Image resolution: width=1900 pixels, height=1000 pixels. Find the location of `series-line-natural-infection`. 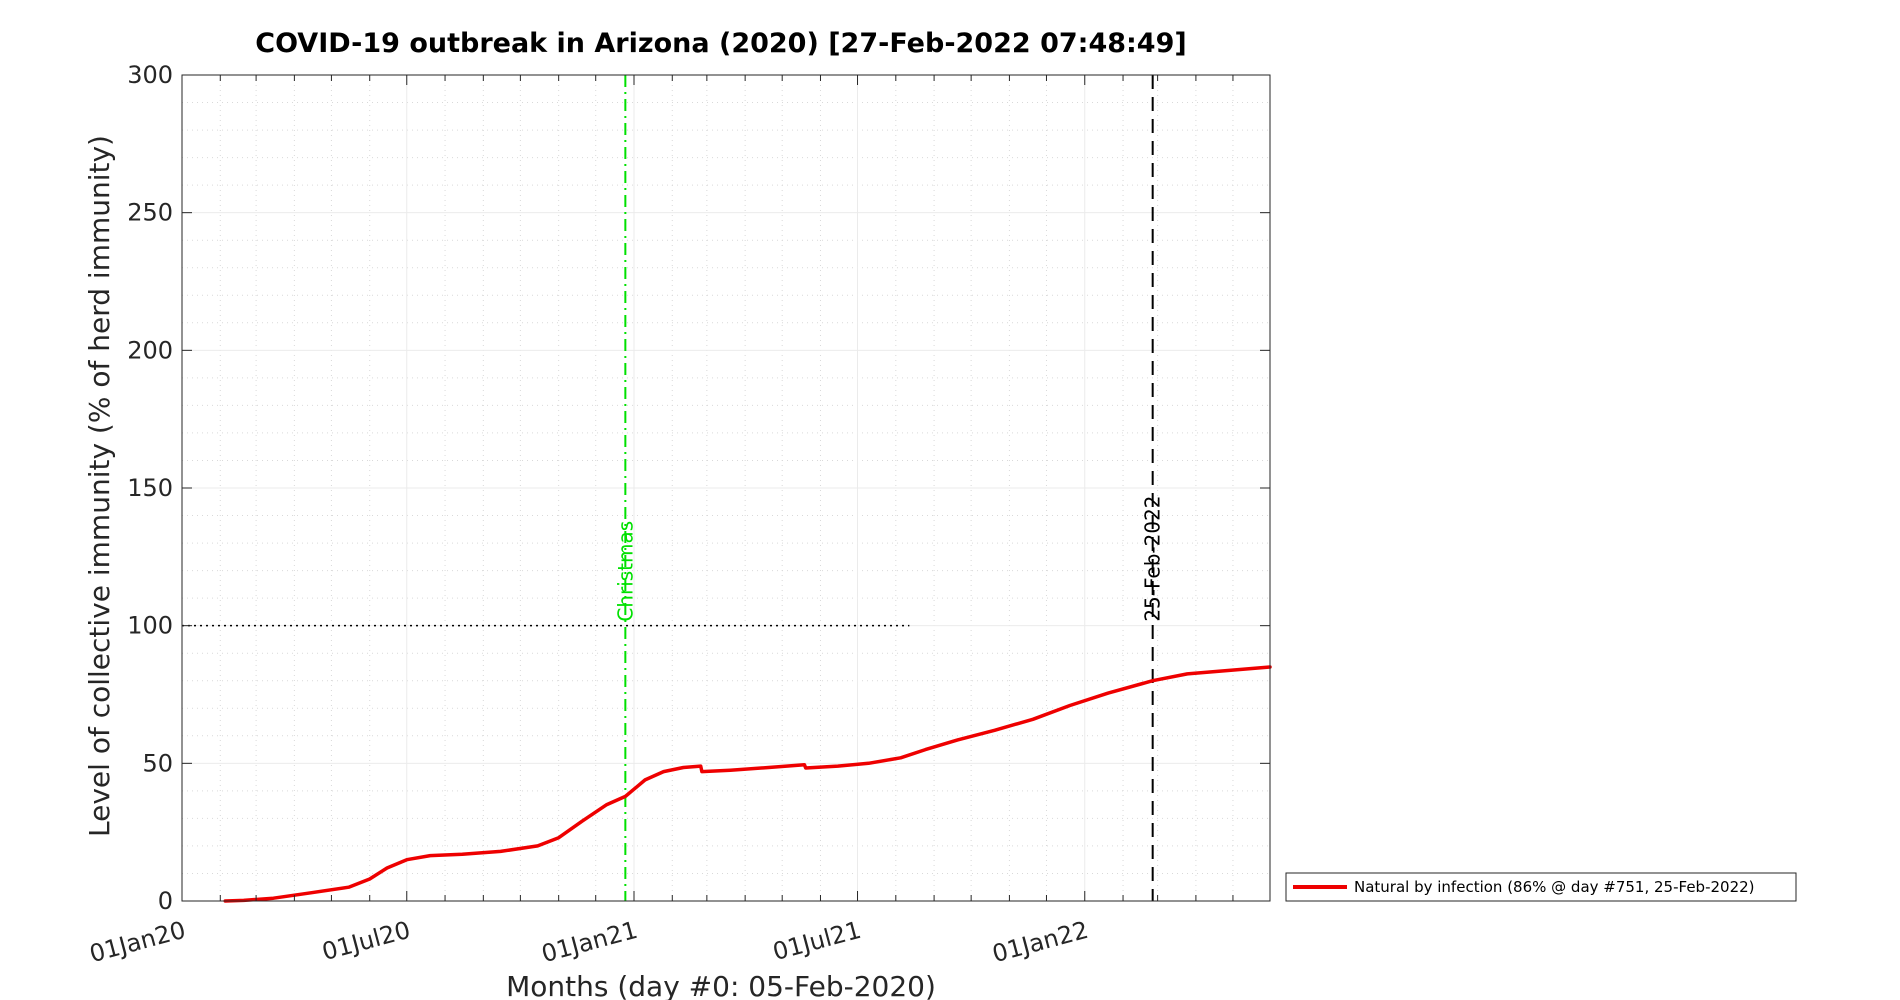

series-line-natural-infection is located at coordinates (747, 784).